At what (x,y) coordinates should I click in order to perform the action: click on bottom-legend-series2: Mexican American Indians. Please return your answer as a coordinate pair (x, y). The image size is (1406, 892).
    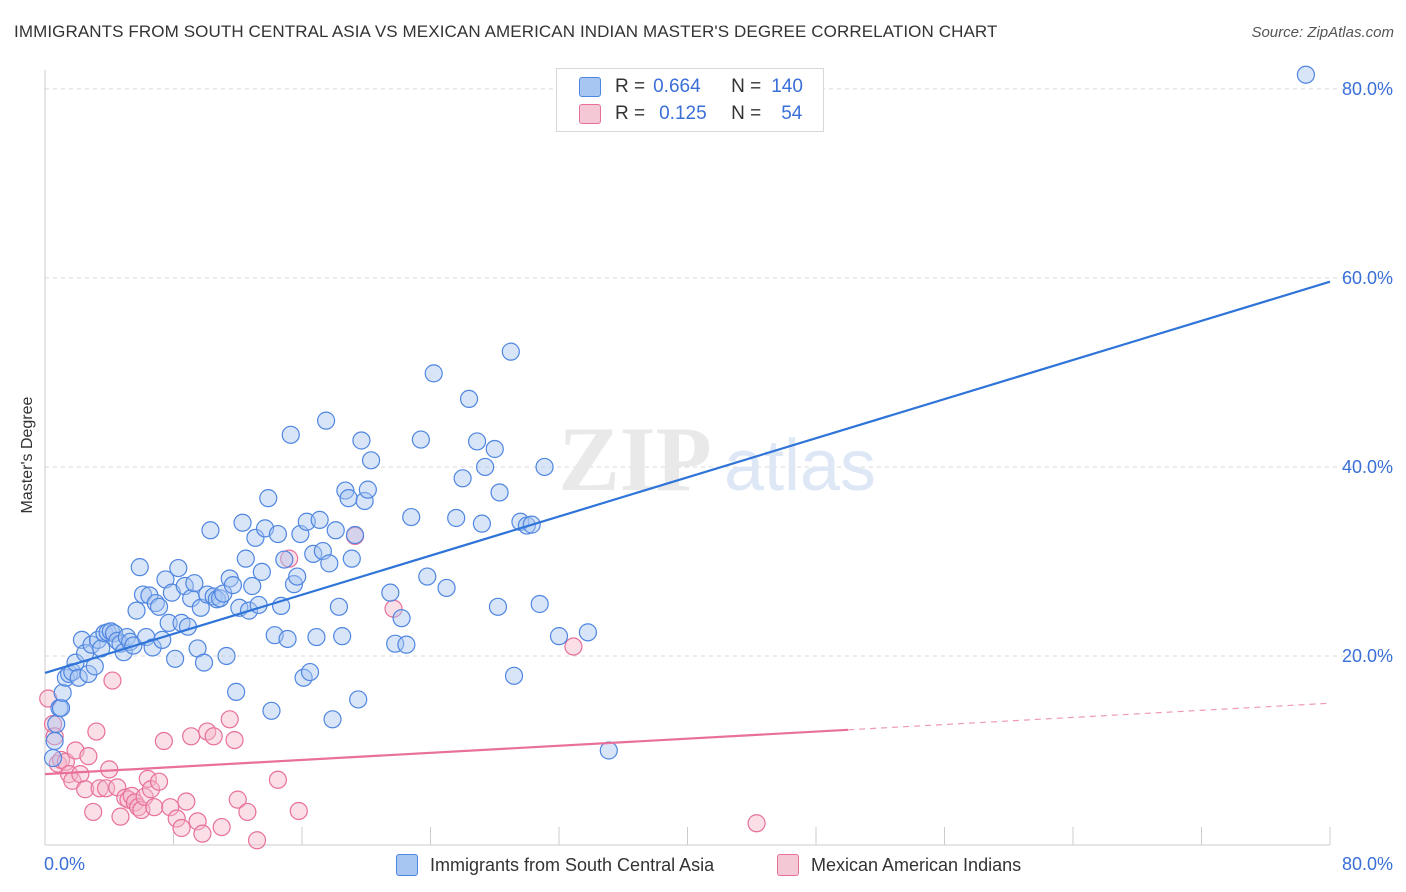
    Looking at the image, I should click on (899, 865).